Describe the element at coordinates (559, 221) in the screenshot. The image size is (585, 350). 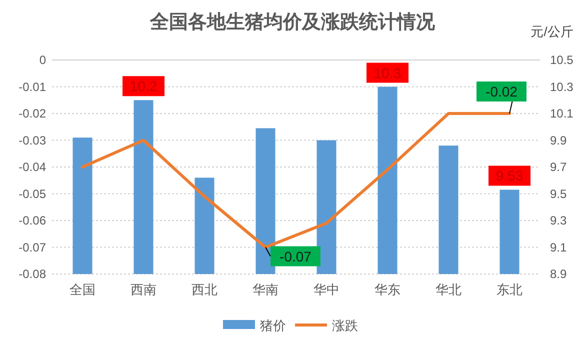
I see `y2-tick-label: 9.3` at that location.